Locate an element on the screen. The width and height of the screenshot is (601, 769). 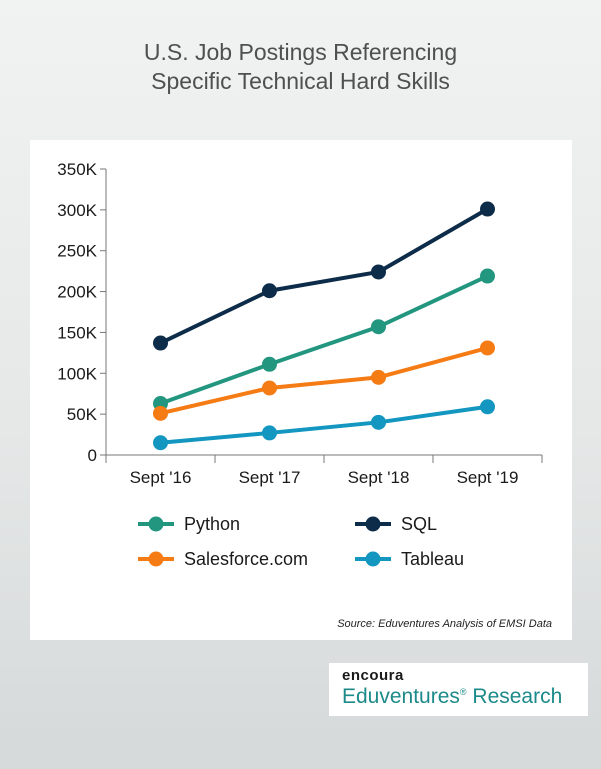
title-line-1: U.S. Job Postings Referencing is located at coordinates (300, 52).